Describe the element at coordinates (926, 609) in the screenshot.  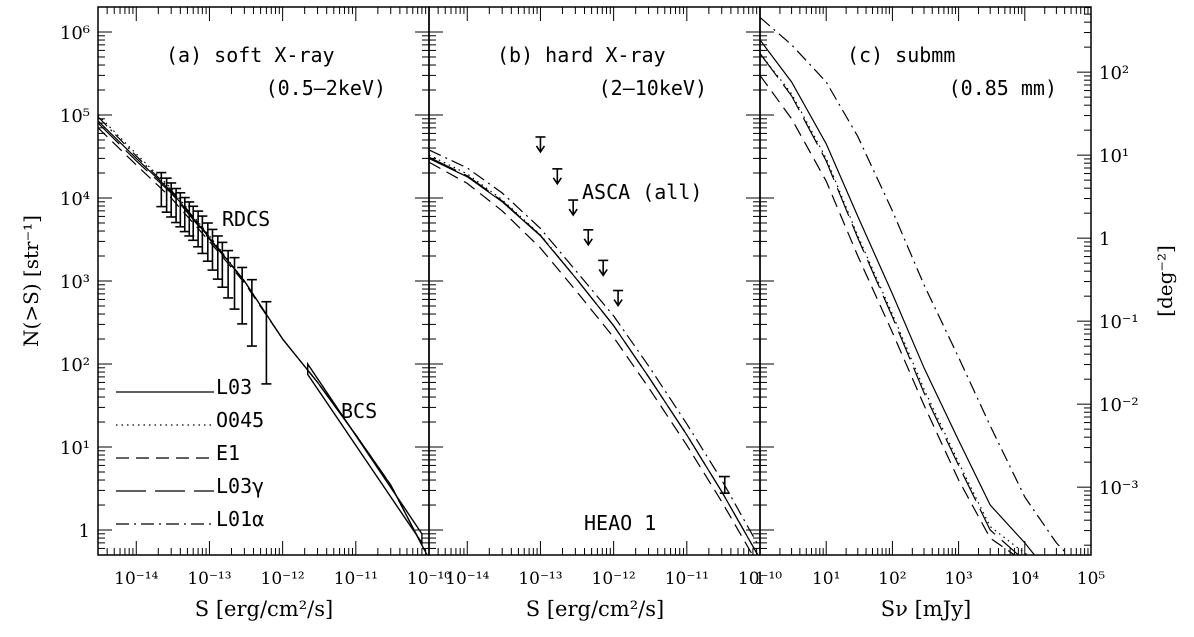
I see `panel-c-xlabel: Sν [mJy]` at that location.